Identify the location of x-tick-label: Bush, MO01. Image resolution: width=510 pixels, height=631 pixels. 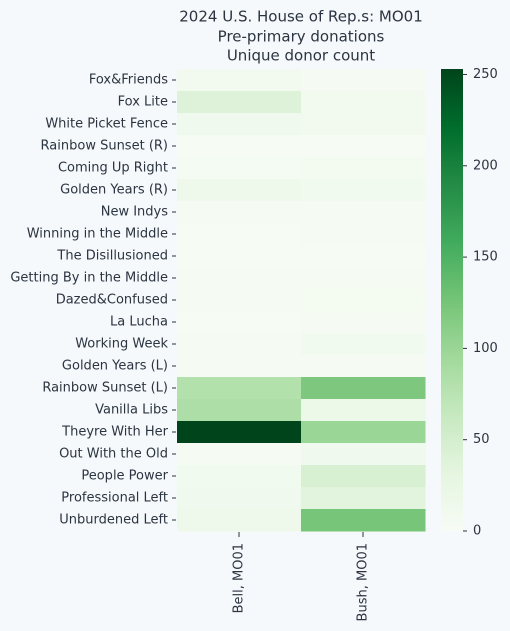
(363, 582).